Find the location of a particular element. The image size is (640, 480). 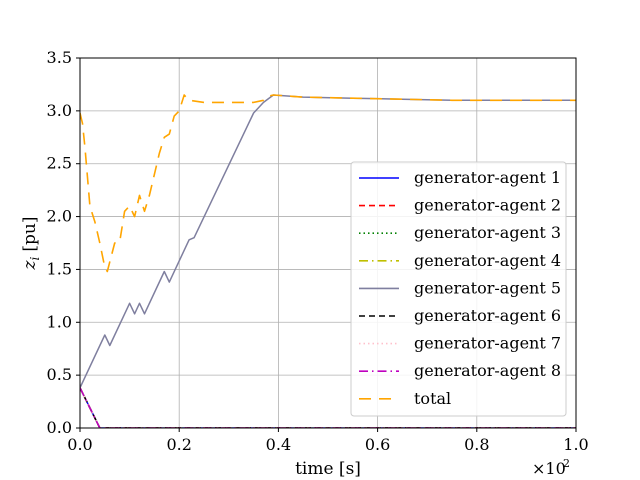

legend-item: generator-agent 3 is located at coordinates (460, 232).